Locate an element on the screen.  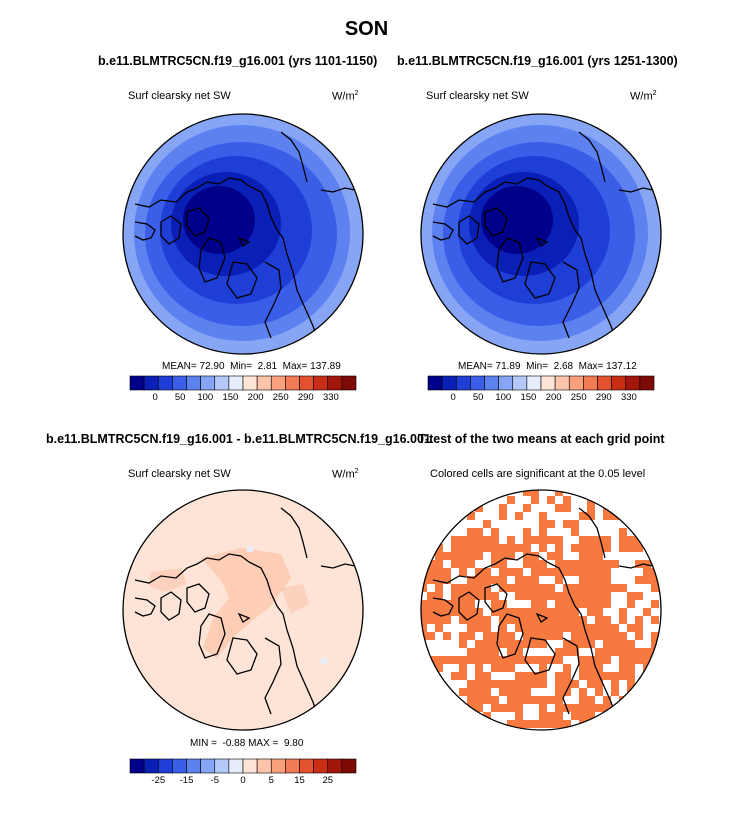
panel1-subtitle: Surf clearsky net SW is located at coordinates (179, 96).